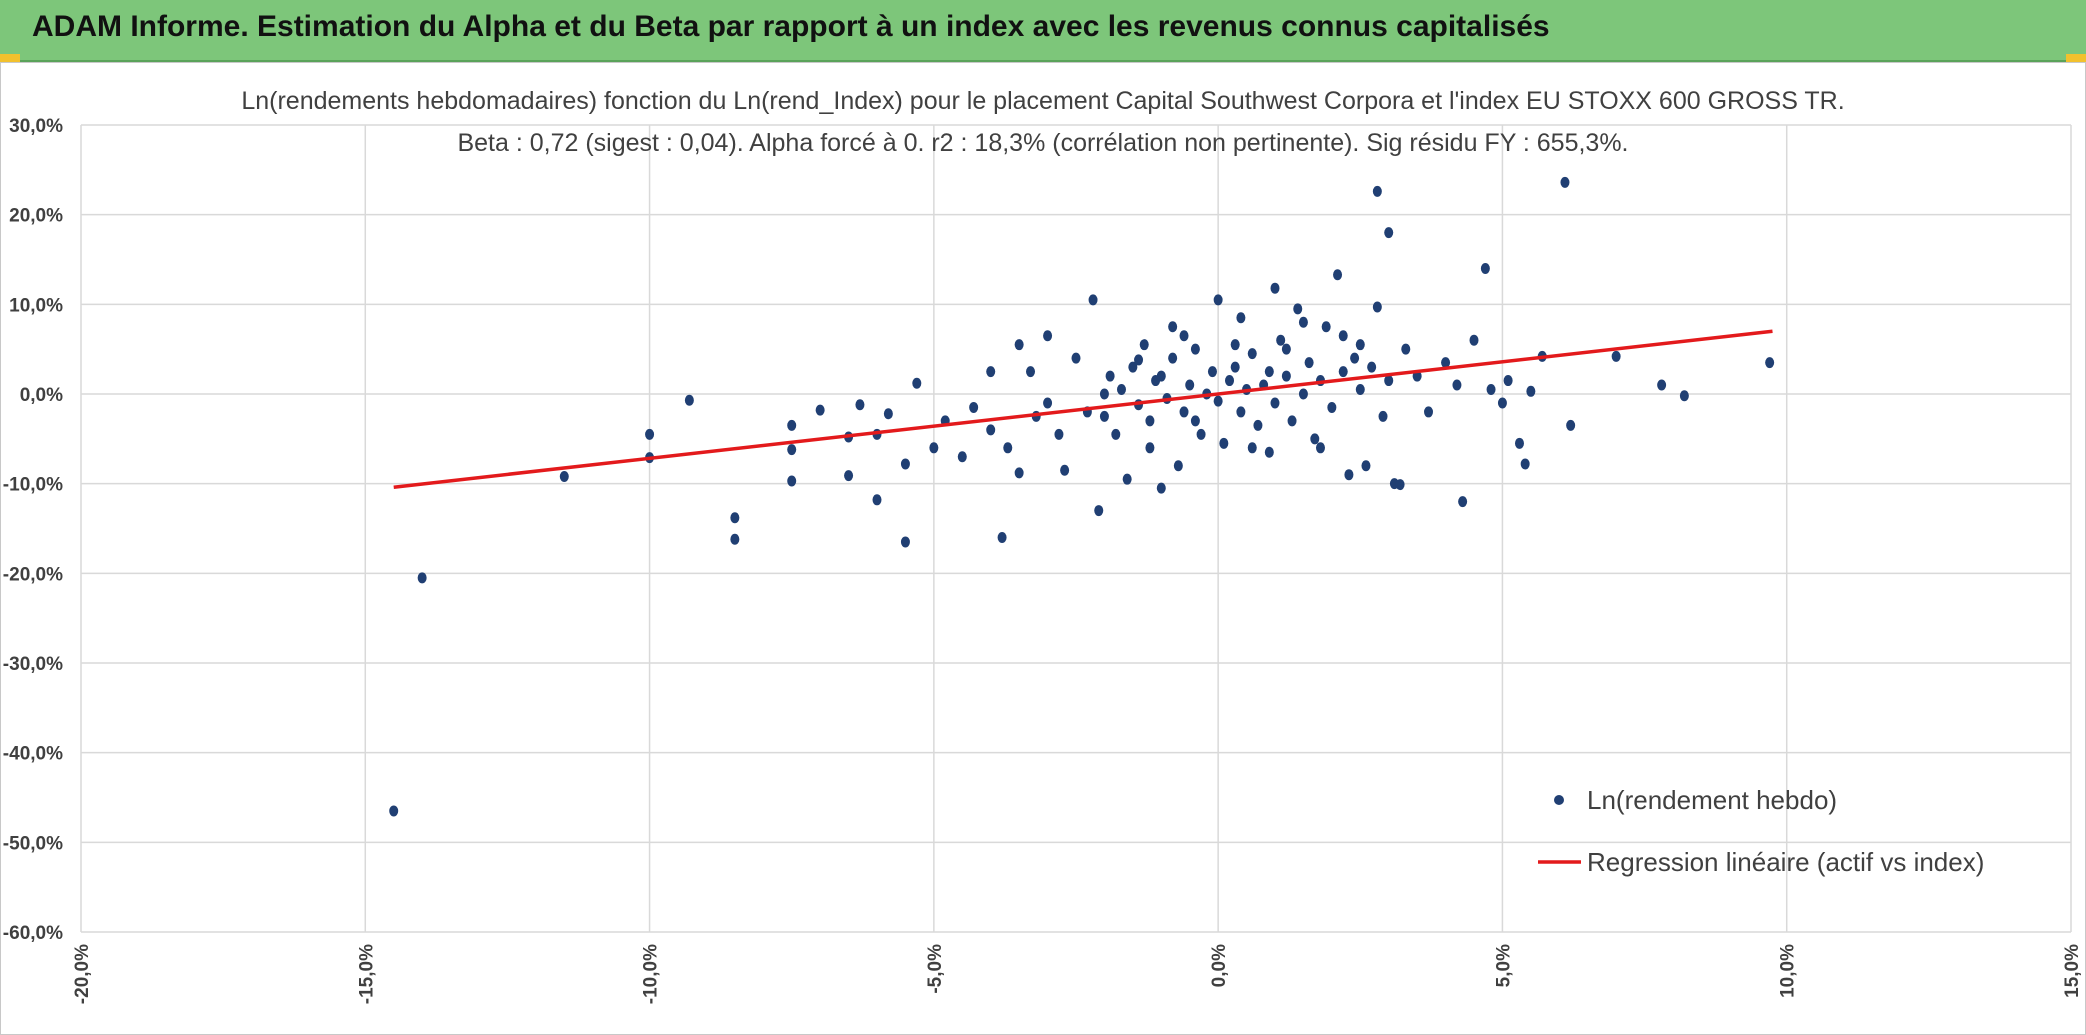  Describe the element at coordinates (651, 974) in the screenshot. I see `x-tick-label: -10,0%` at that location.